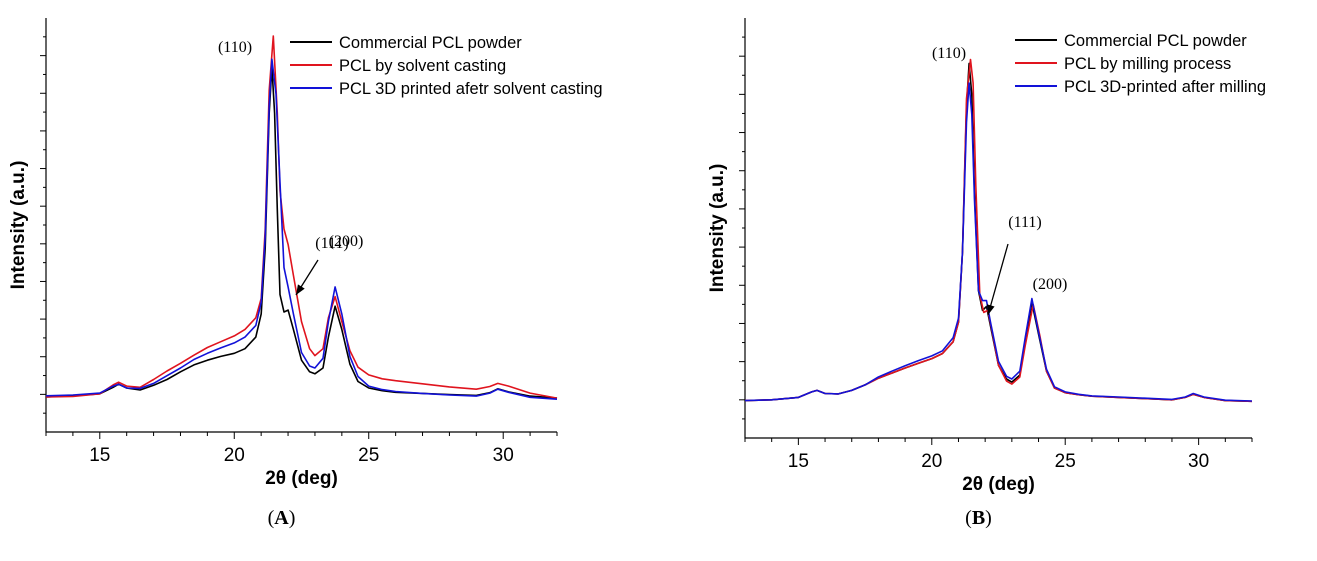 This screenshot has width=1317, height=561. I want to click on panel-label: (B), so click(978, 518).